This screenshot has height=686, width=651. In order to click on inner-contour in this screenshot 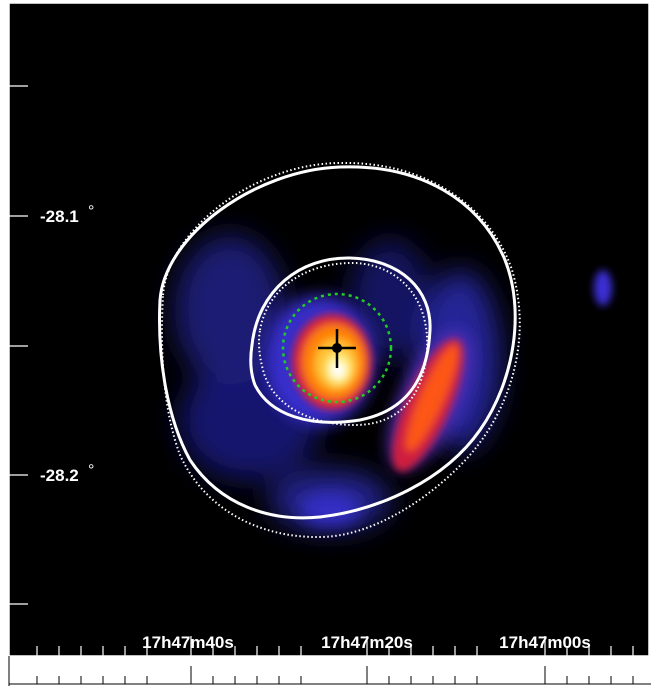, I will do `click(340, 340)`.